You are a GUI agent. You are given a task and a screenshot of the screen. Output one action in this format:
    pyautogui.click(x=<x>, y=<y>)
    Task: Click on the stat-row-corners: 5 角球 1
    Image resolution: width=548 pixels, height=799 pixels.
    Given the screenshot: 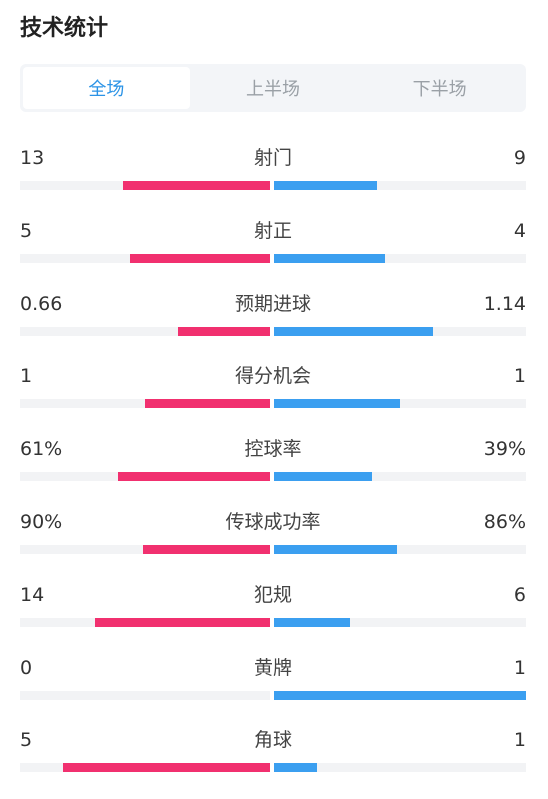 What is the action you would take?
    pyautogui.click(x=273, y=763)
    